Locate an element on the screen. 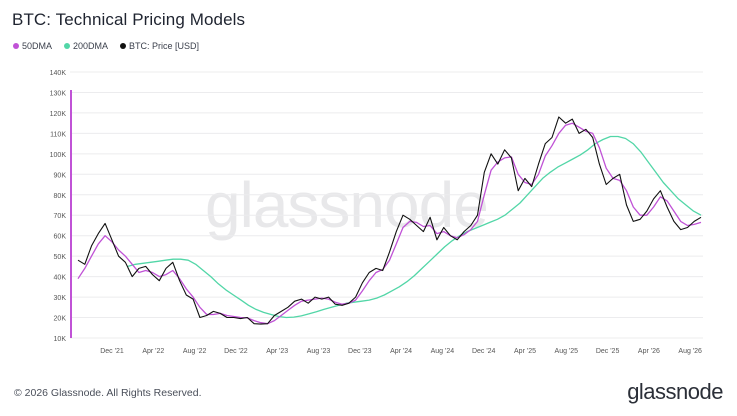 Image resolution: width=737 pixels, height=416 pixels. x-tick-label-0: Dec '21 is located at coordinates (112, 351).